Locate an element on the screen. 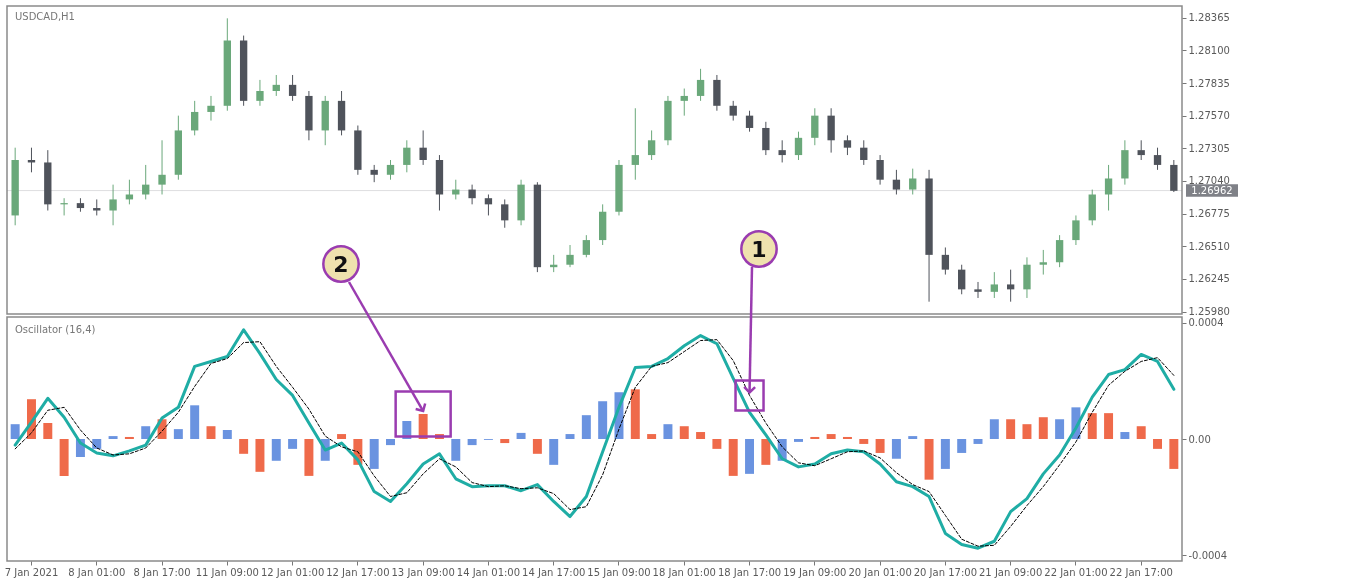 Image resolution: width=1360 pixels, height=583 pixels. x-tick-label: 12 Jan 01:00 is located at coordinates (292, 572).